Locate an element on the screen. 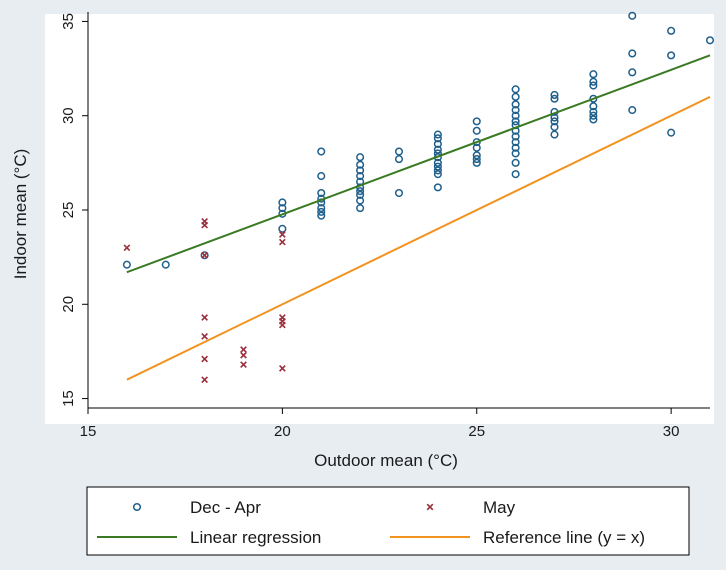 This screenshot has height=575, width=726. legend-item: Dec - Apr is located at coordinates (196, 507).